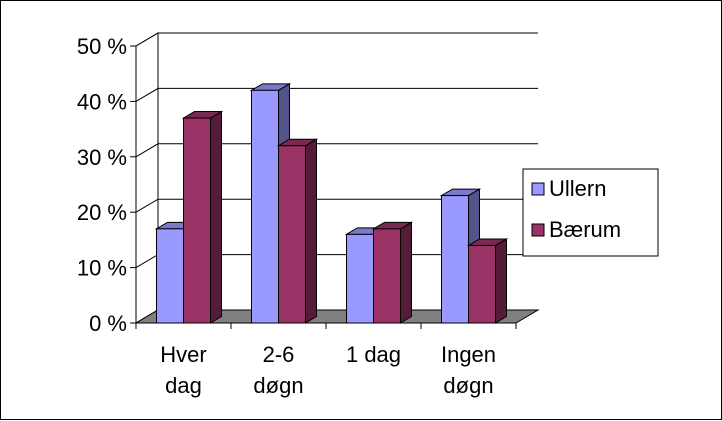 Image resolution: width=722 pixels, height=421 pixels. I want to click on x-tick-label: 1 dag, so click(373, 354).